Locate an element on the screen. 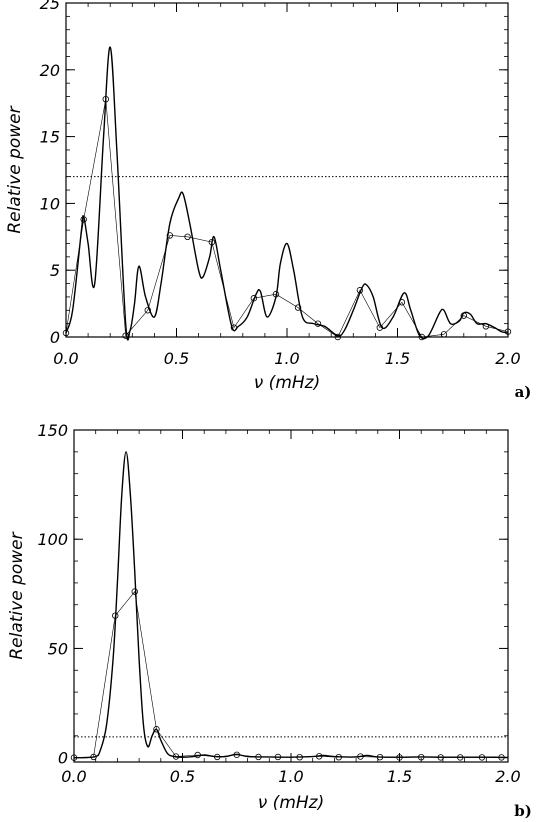  y-tick-label: 15 is located at coordinates (50, 137).